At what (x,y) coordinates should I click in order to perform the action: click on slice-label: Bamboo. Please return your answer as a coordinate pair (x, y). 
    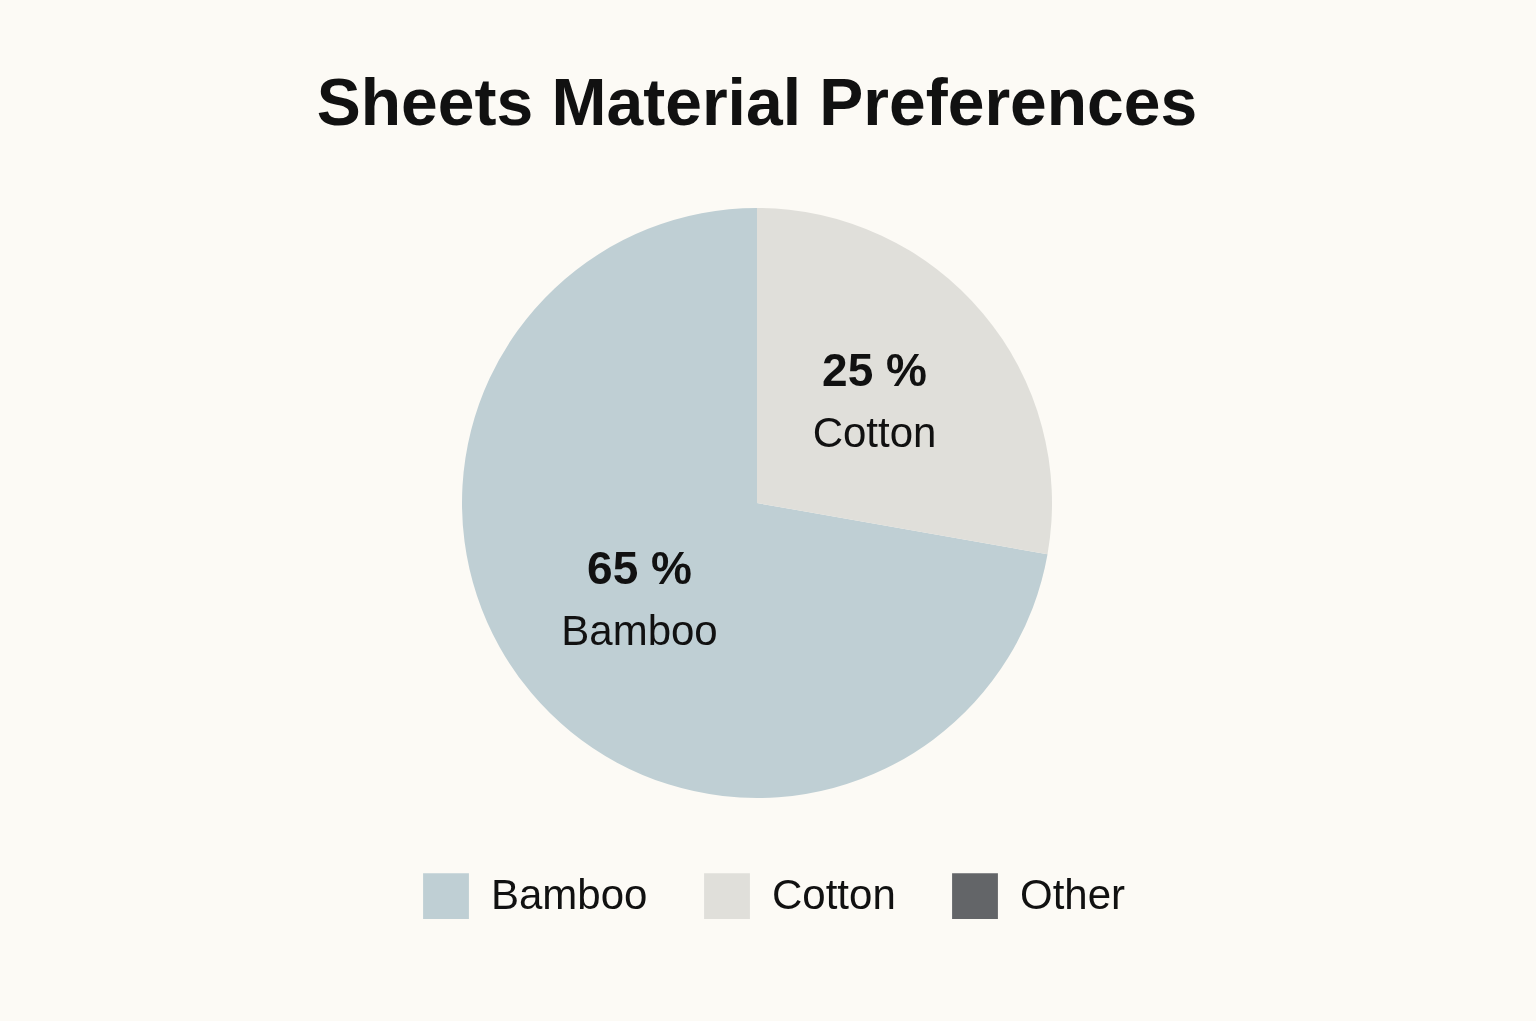
    Looking at the image, I should click on (639, 630).